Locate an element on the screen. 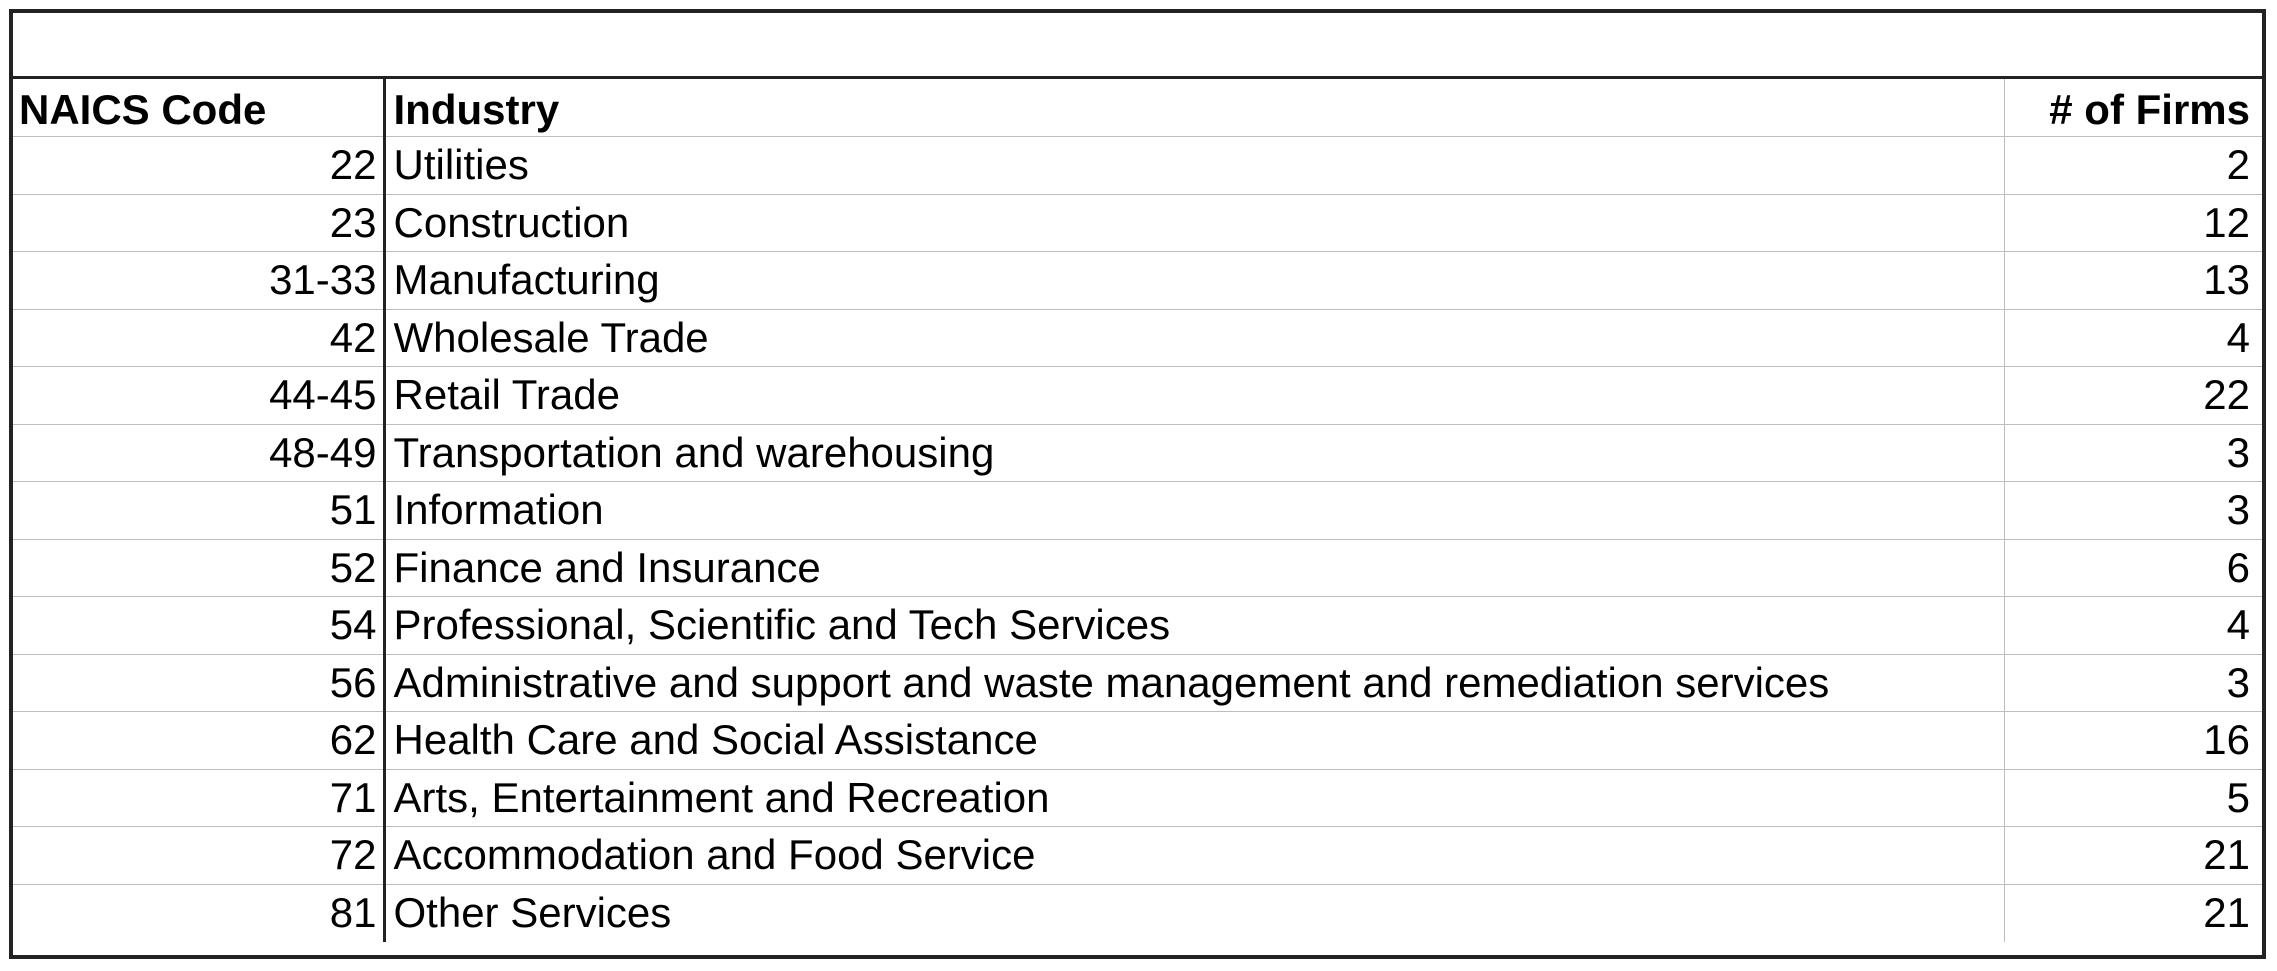 The image size is (2277, 971). cell-naics-code: 72 is located at coordinates (199, 855).